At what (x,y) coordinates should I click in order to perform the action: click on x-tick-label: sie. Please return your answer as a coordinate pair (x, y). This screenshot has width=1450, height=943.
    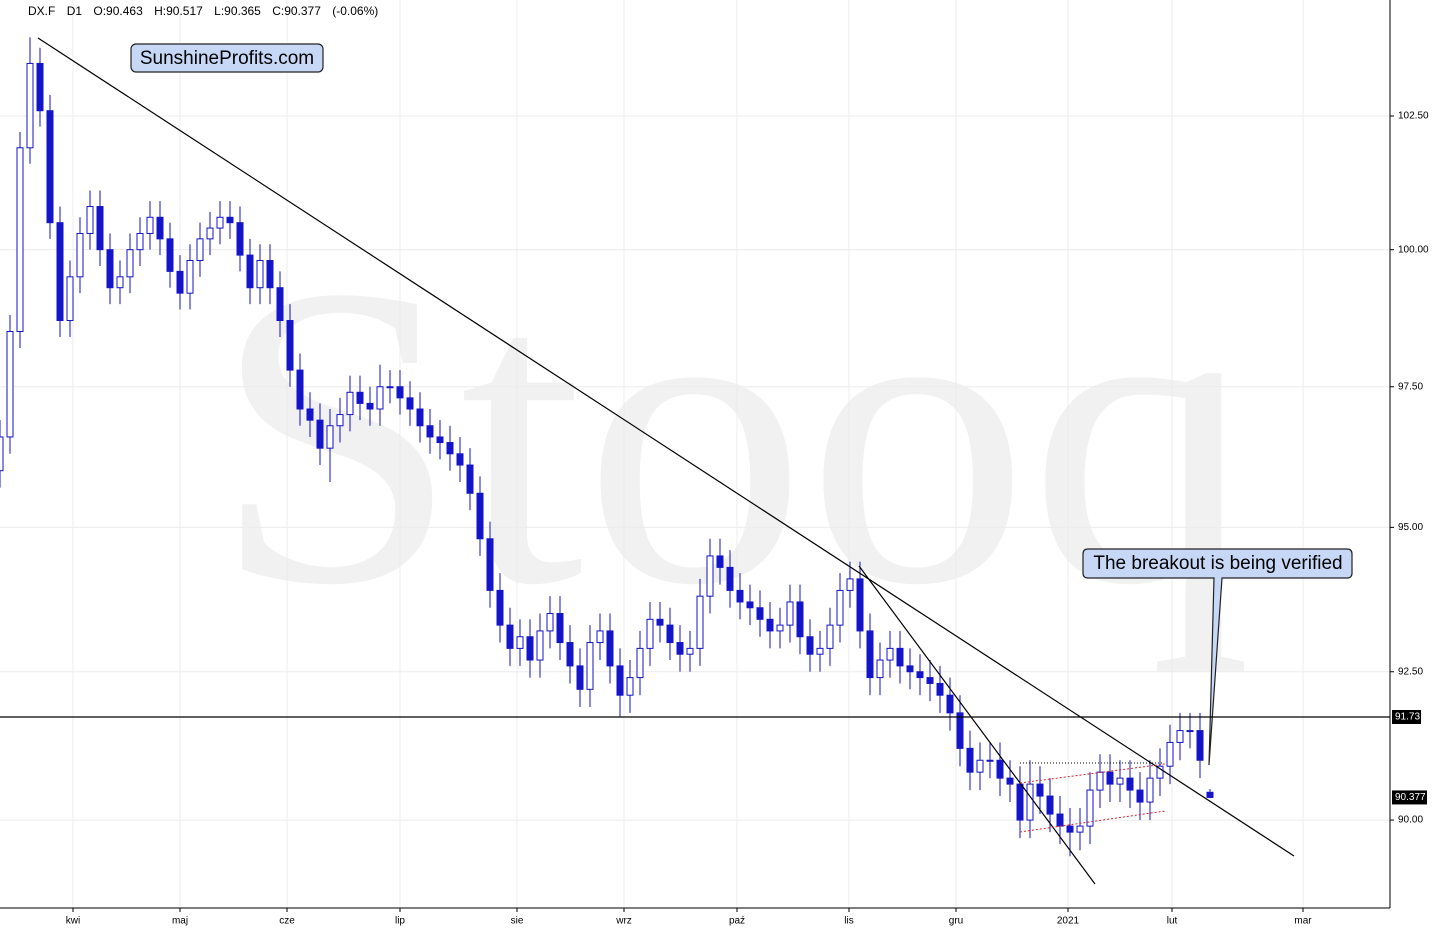
    Looking at the image, I should click on (517, 921).